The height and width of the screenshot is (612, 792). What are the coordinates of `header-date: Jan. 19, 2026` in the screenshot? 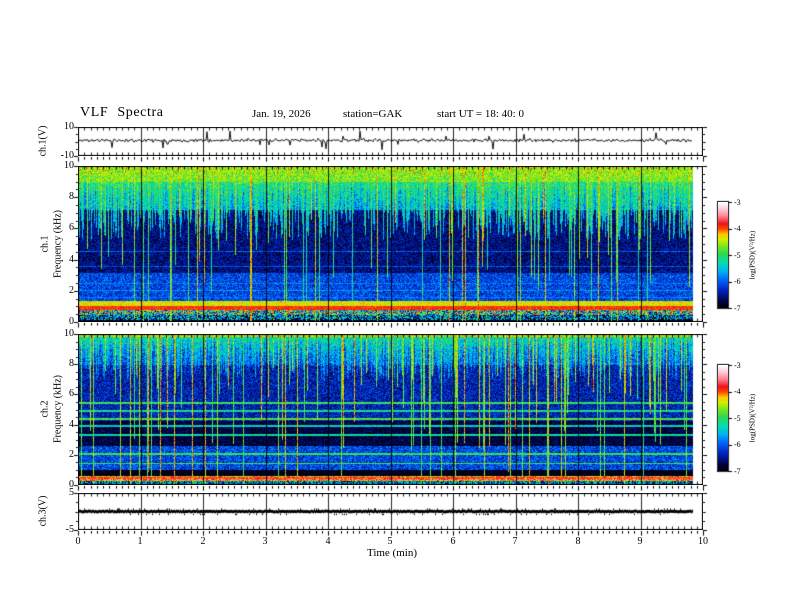 It's located at (281, 114).